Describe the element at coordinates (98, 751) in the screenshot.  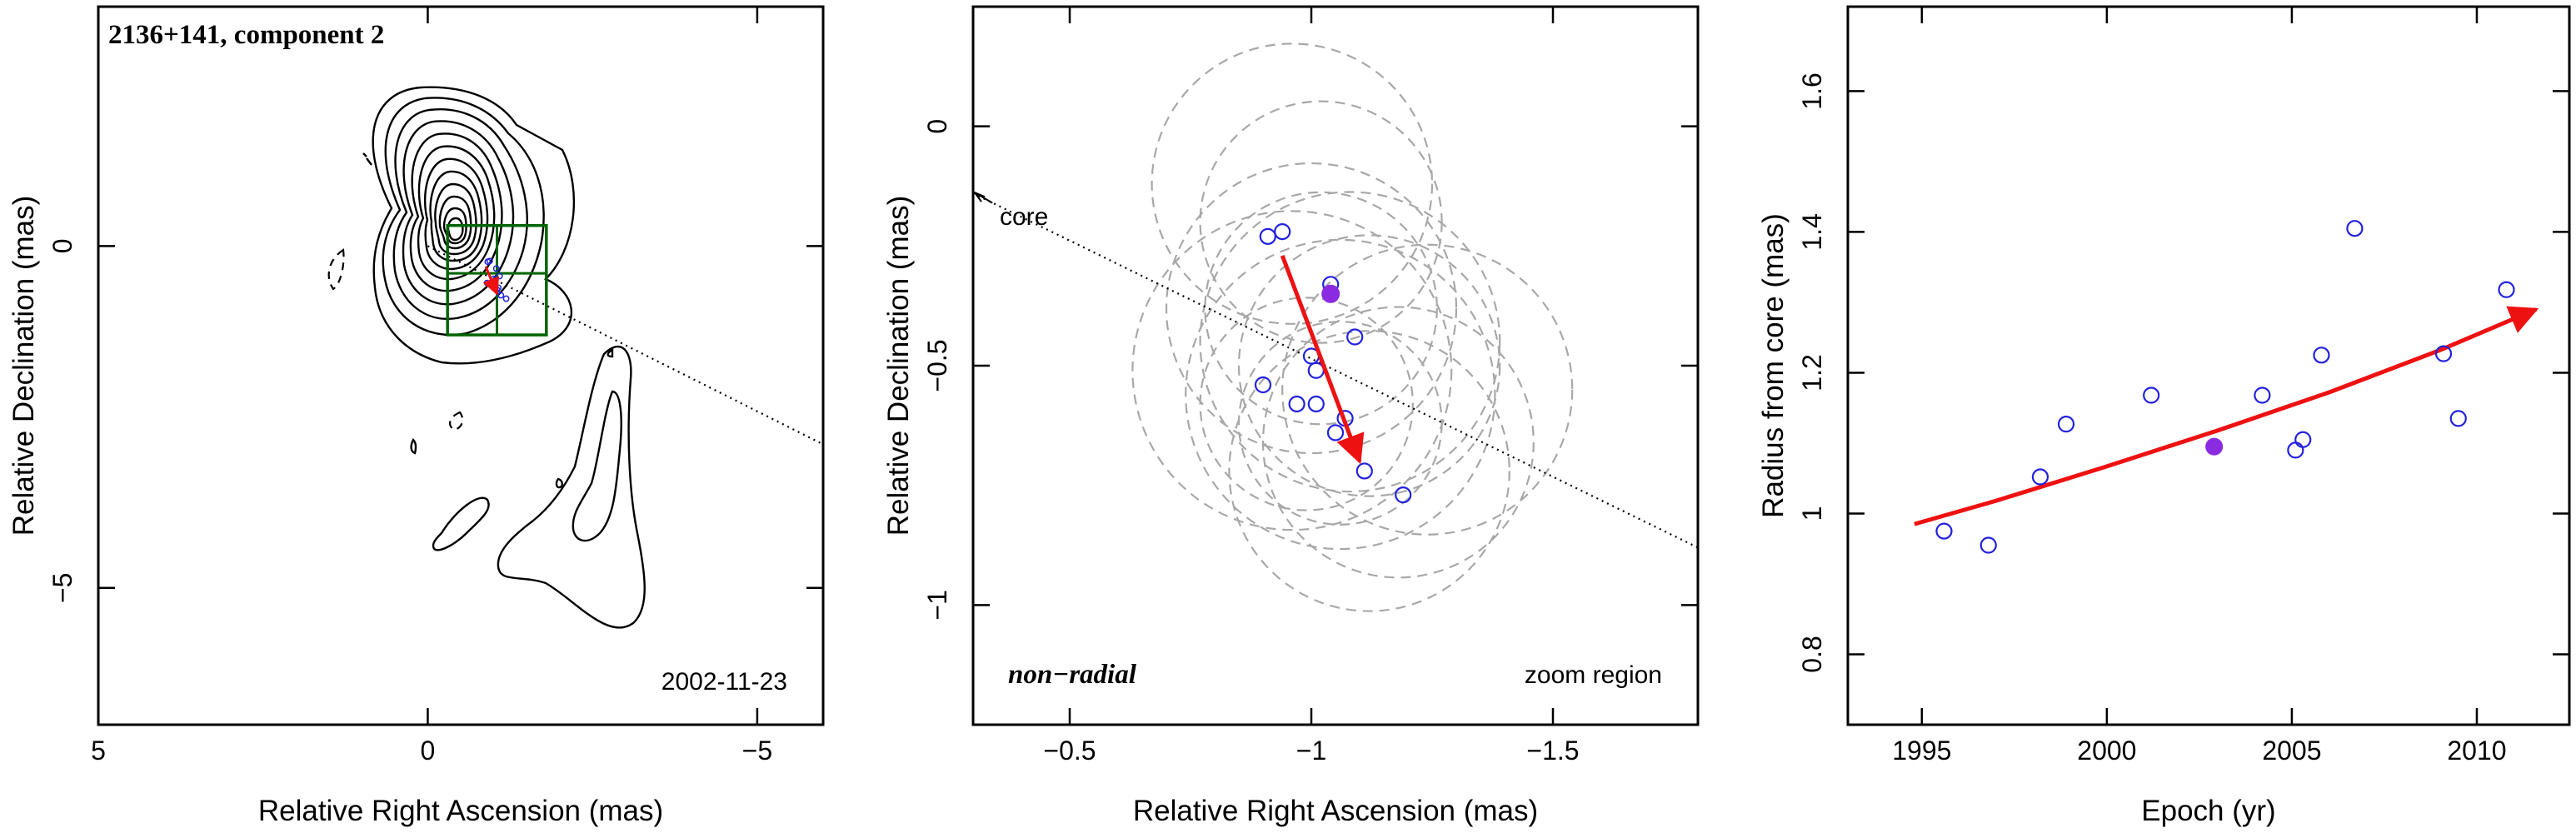
I see `x-tick-label: 5` at that location.